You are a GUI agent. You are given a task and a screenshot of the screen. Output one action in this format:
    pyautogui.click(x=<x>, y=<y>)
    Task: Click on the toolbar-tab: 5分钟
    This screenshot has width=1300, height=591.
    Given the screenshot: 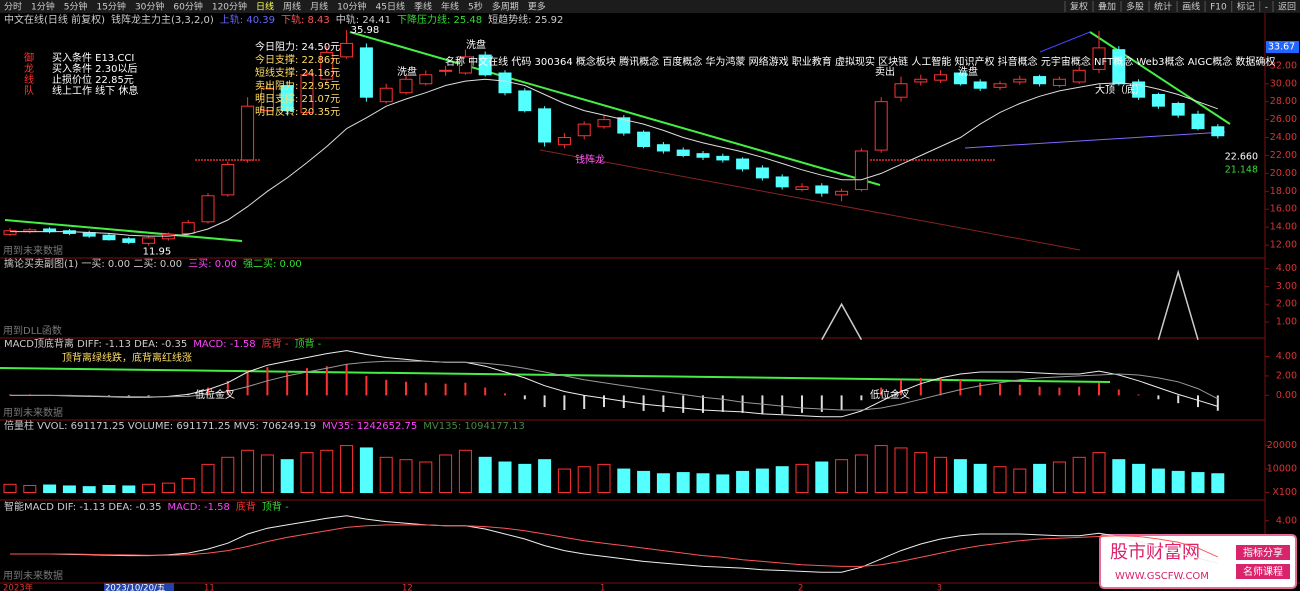 What is the action you would take?
    pyautogui.click(x=76, y=7)
    